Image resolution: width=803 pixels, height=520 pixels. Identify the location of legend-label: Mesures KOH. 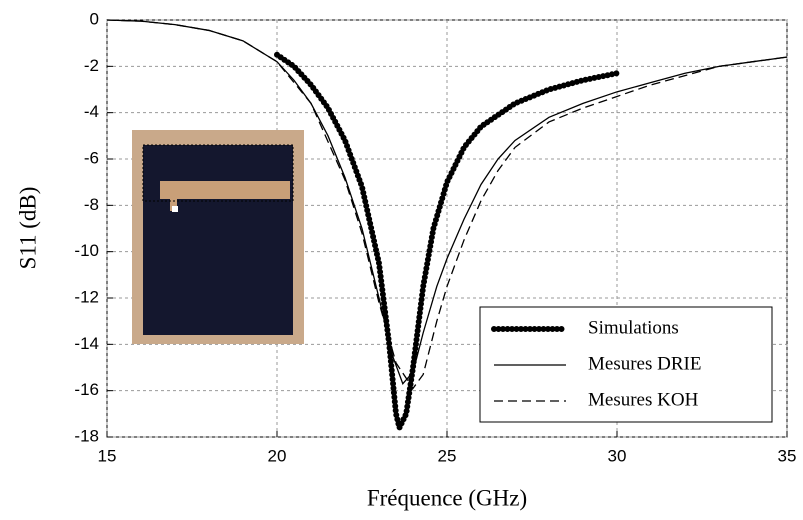
(643, 399).